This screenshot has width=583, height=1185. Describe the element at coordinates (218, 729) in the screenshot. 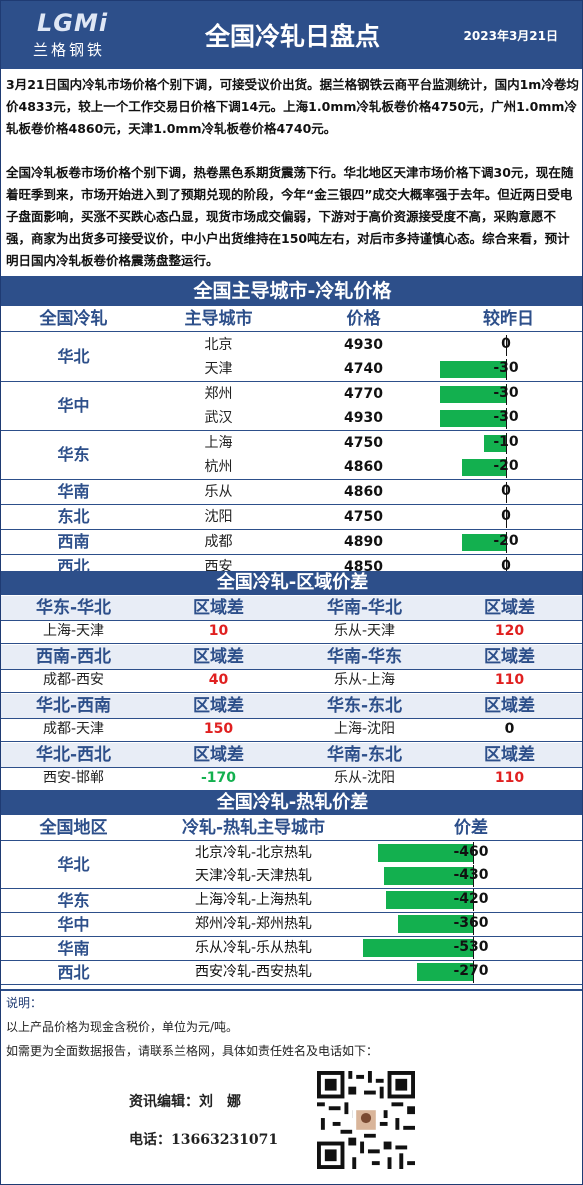

I see `spread-value: 150` at that location.